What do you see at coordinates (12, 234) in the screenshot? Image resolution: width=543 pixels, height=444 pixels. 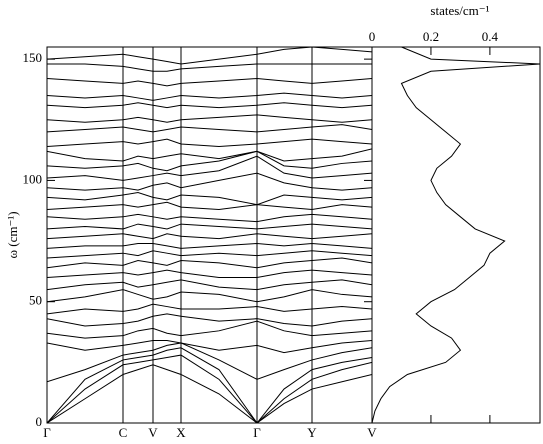 I see `y-axis-label: ω (cm⁻¹)` at bounding box center [12, 234].